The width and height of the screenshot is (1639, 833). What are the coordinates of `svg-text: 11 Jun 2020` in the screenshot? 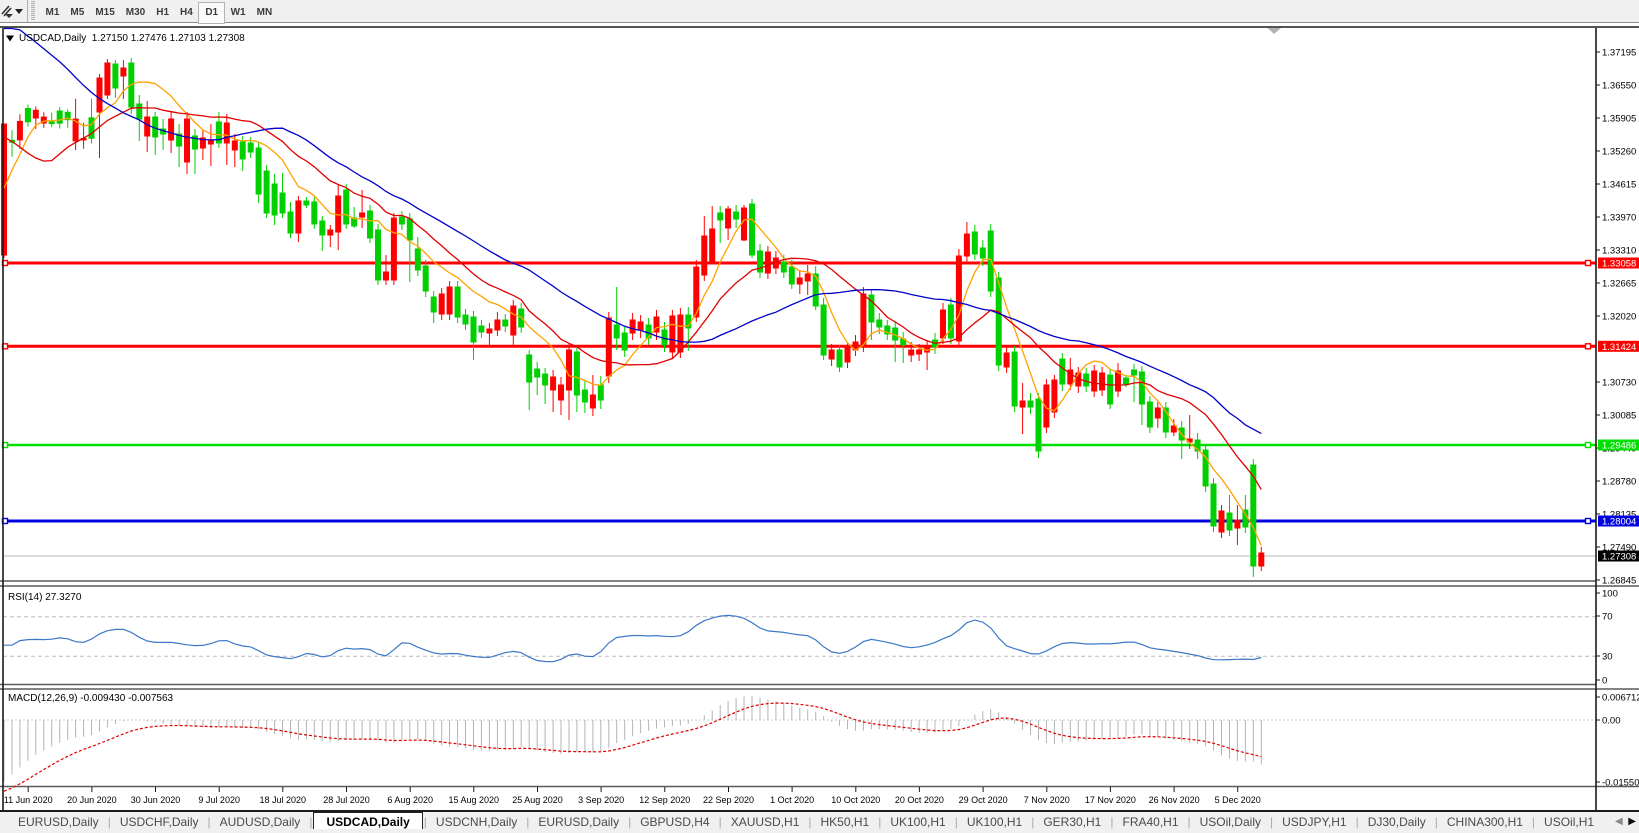 It's located at (28, 800).